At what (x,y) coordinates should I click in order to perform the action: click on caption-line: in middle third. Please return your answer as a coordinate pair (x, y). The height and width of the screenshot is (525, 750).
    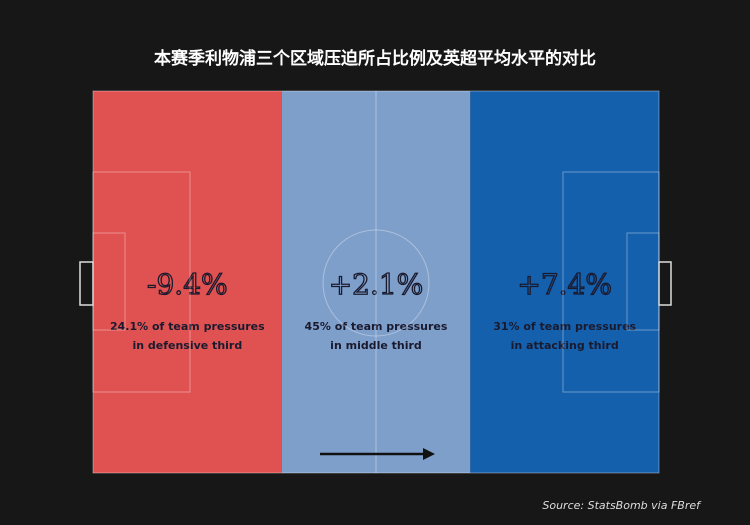
    Looking at the image, I should click on (376, 345).